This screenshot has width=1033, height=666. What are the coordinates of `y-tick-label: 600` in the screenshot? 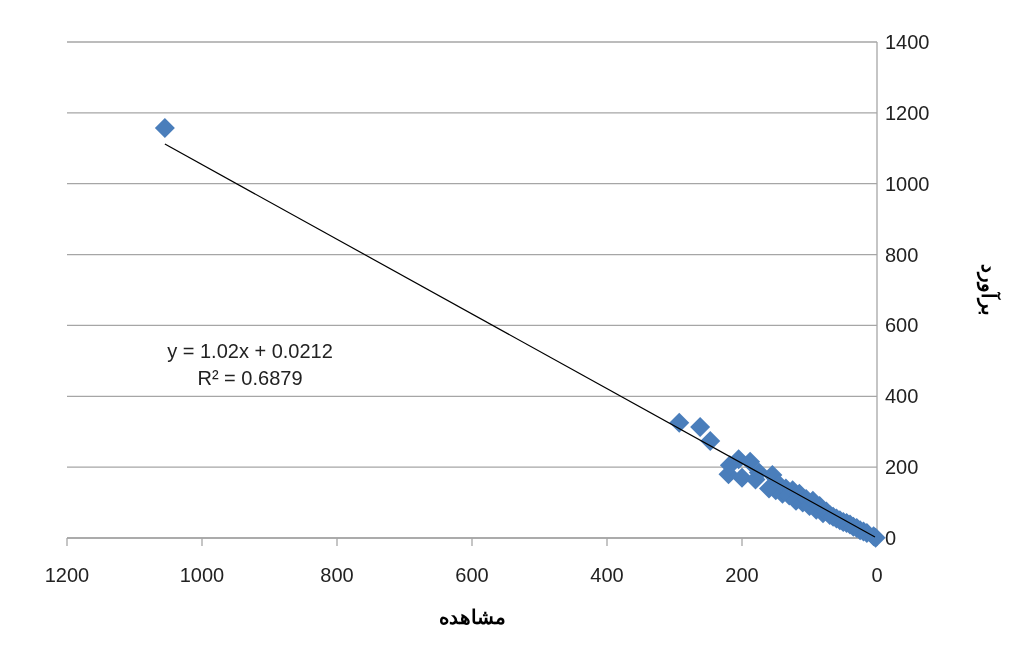 It's located at (902, 325).